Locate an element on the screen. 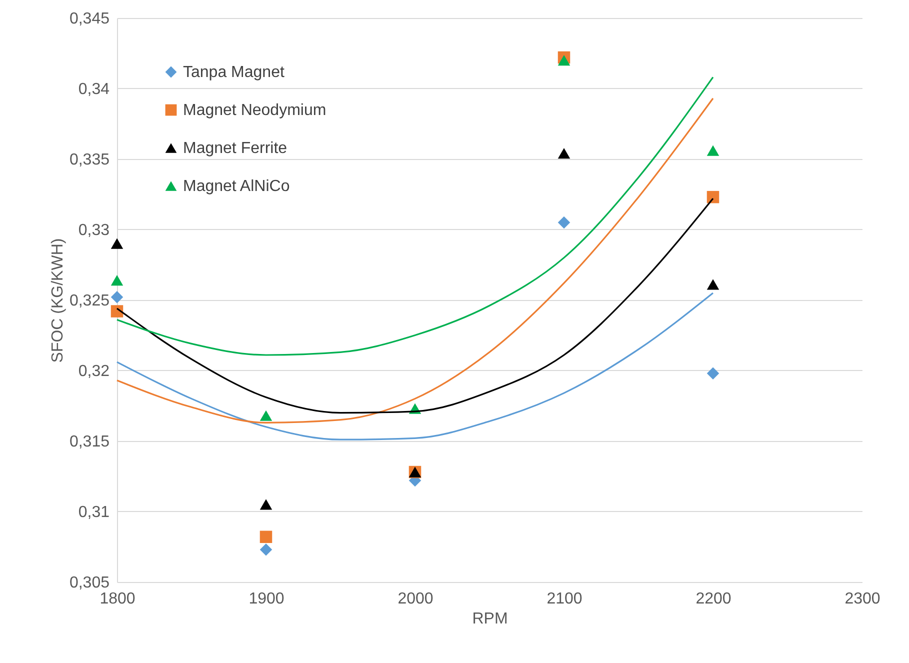 The height and width of the screenshot is (663, 909). legend-label: Magnet AlNiCo is located at coordinates (236, 186).